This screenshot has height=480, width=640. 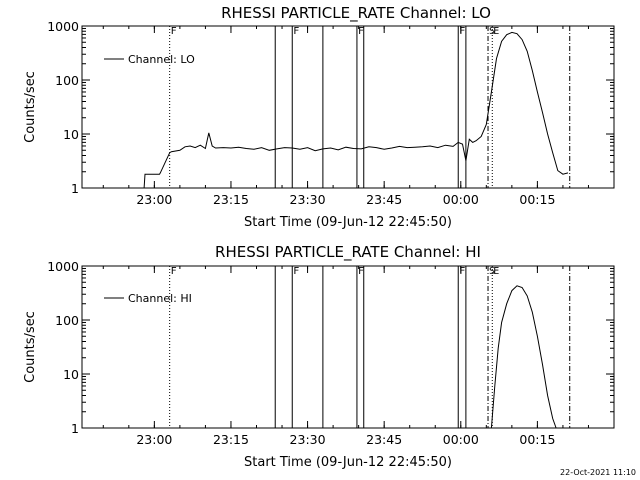 What do you see at coordinates (523, 357) in the screenshot?
I see `series-line` at bounding box center [523, 357].